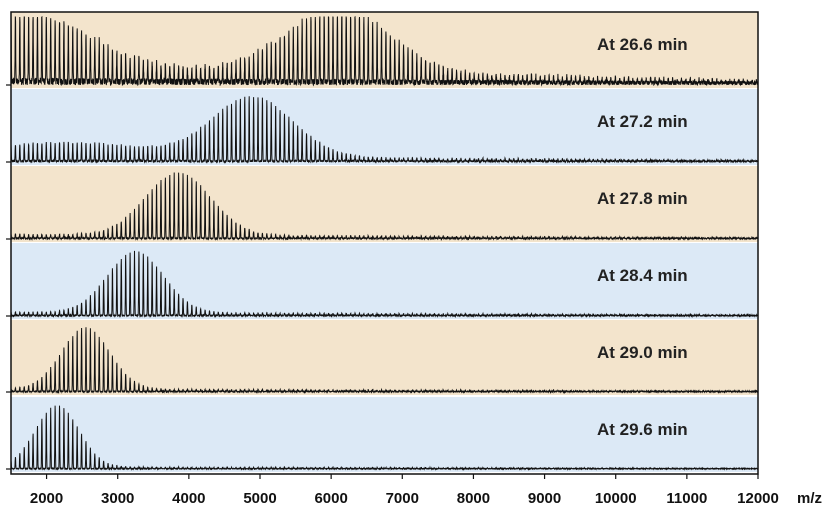 This screenshot has height=510, width=834. I want to click on x-tick-label: 9000, so click(544, 498).